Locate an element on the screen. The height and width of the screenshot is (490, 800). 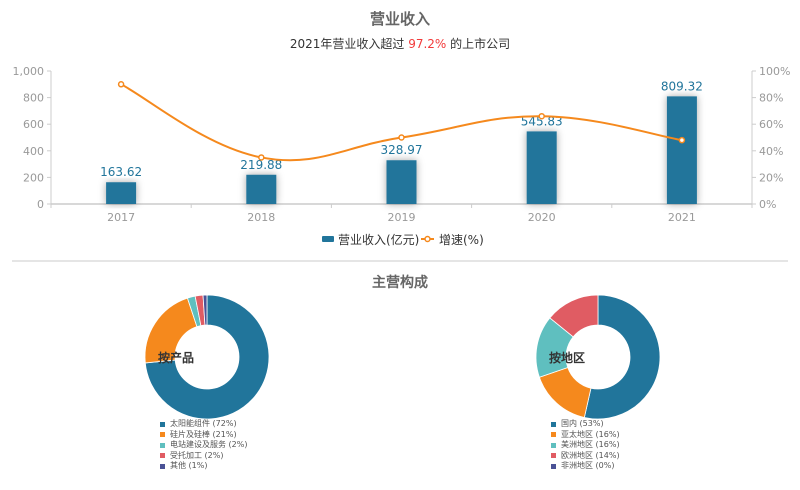
right-axis-tick: 40% is located at coordinates (771, 151).